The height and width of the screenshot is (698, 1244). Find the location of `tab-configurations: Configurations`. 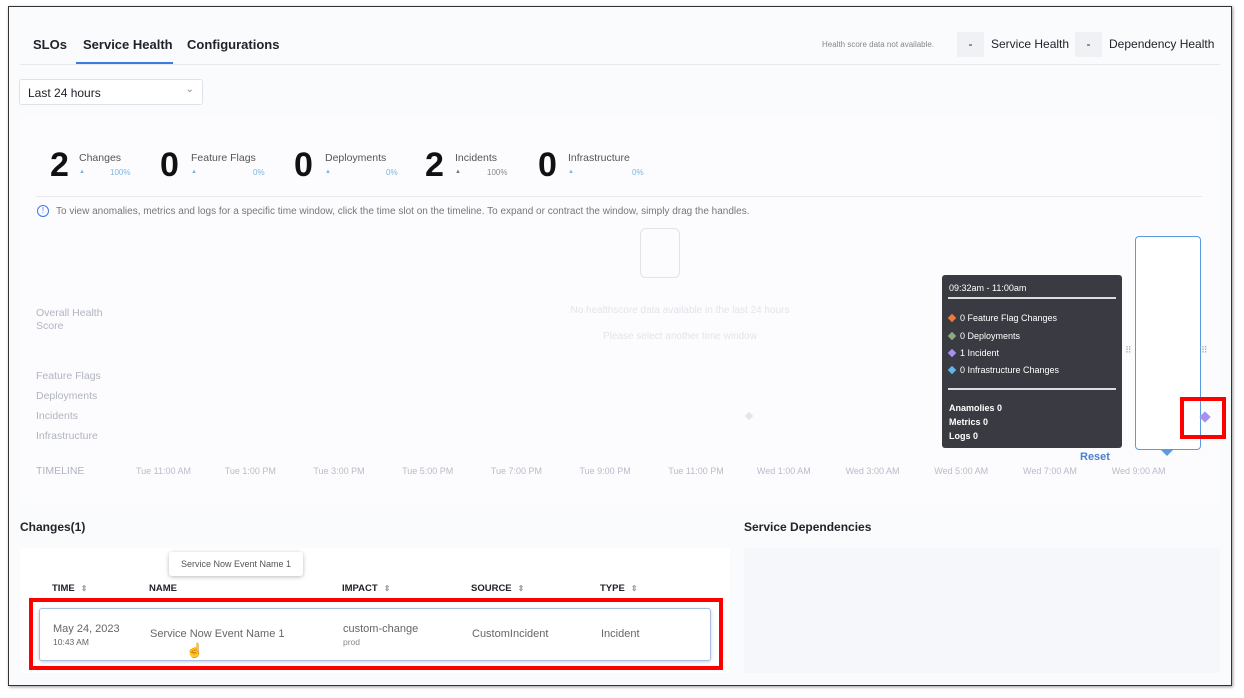

tab-configurations: Configurations is located at coordinates (233, 44).